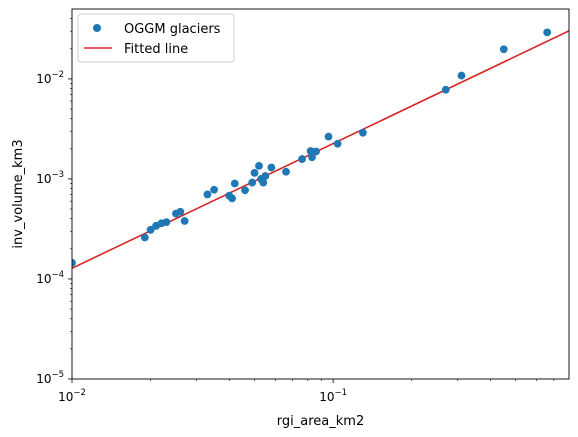  Describe the element at coordinates (18, 193) in the screenshot. I see `y-axis-label: inv_volume_km3` at that location.